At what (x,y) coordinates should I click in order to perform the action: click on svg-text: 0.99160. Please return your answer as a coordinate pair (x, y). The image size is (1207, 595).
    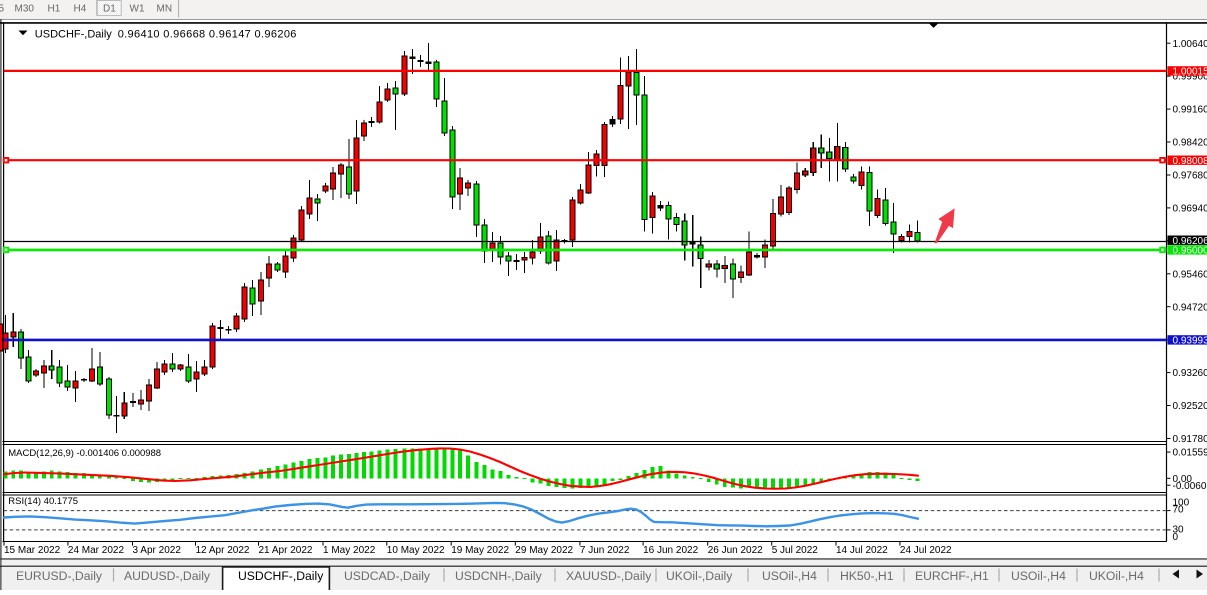
    Looking at the image, I should click on (1190, 110).